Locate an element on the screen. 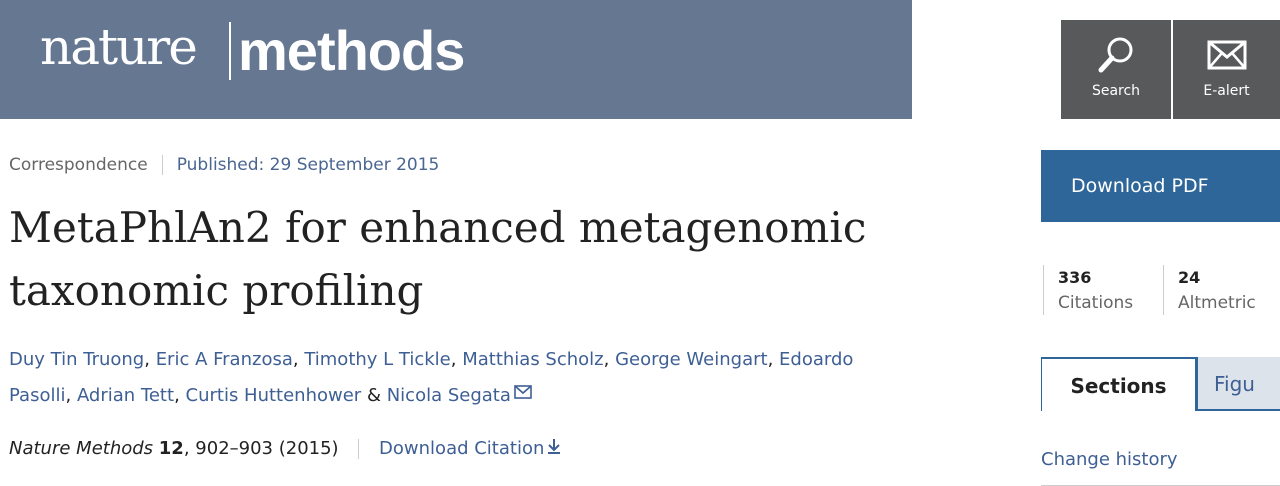  ealert-button: E-alert is located at coordinates (1226, 69).